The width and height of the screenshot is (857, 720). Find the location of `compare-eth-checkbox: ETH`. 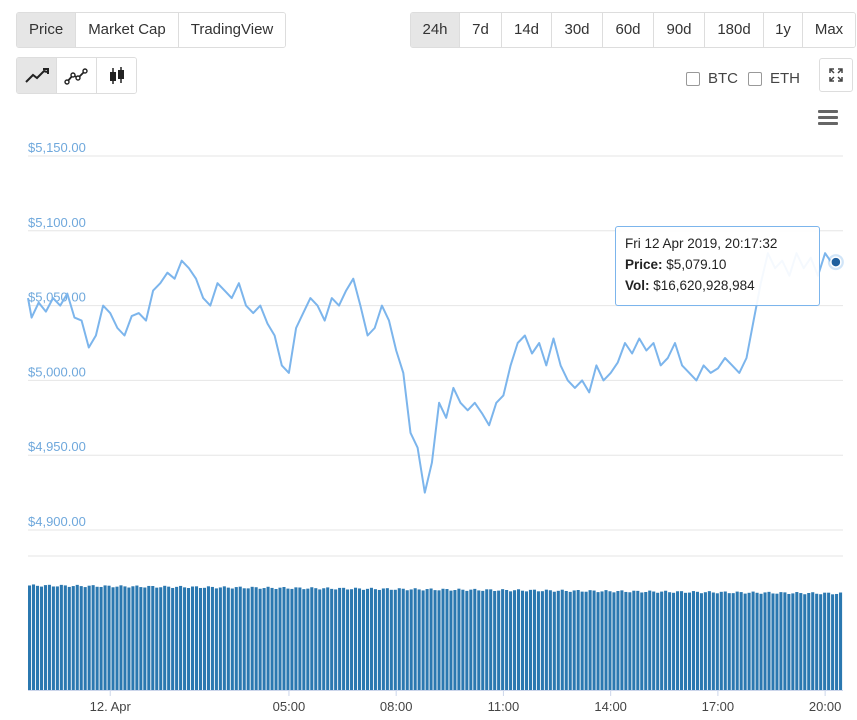

compare-eth-checkbox: ETH is located at coordinates (774, 78).